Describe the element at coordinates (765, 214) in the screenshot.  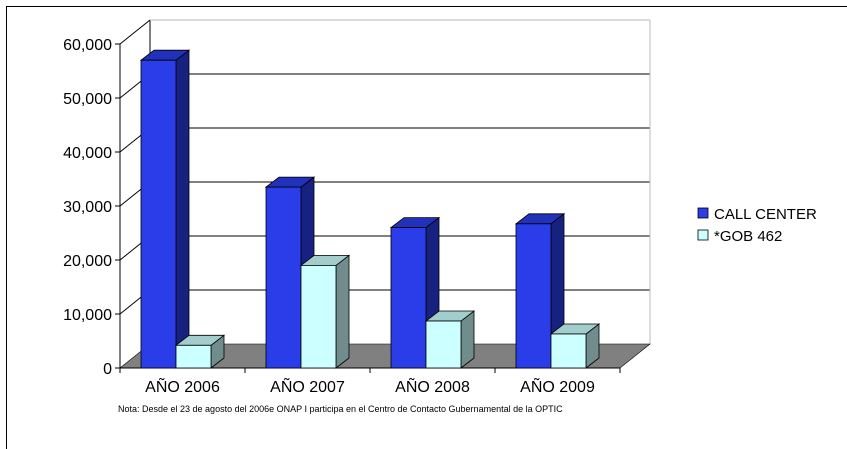
I see `legend-label: CALL CENTER` at that location.